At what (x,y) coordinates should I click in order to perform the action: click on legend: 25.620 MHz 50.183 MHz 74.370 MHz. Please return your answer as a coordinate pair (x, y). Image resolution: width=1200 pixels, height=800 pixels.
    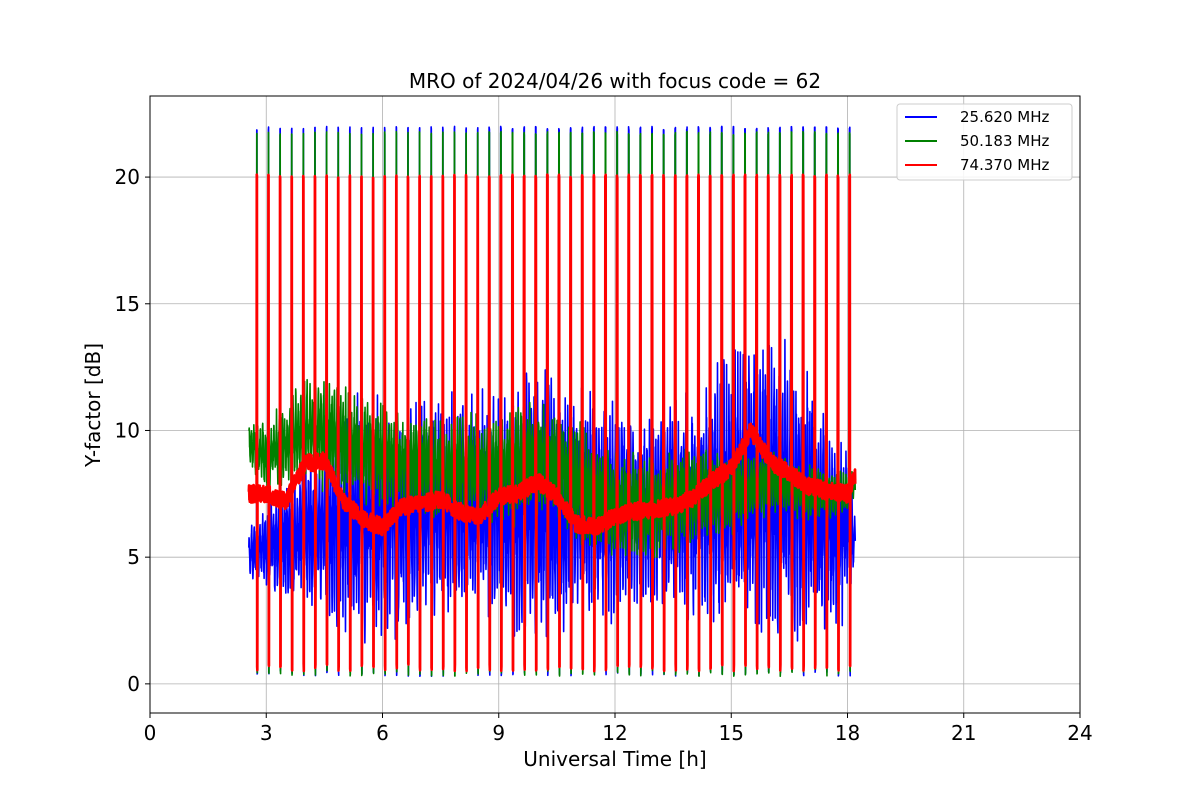
    Looking at the image, I should click on (984, 142).